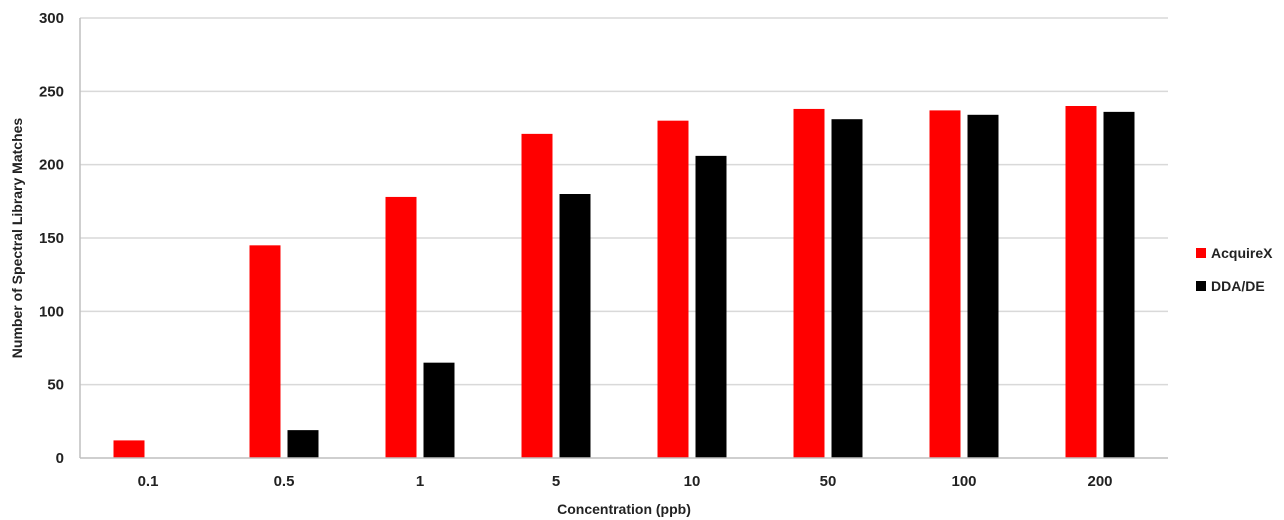 The width and height of the screenshot is (1284, 520). I want to click on x-tick-label: 0.1, so click(148, 481).